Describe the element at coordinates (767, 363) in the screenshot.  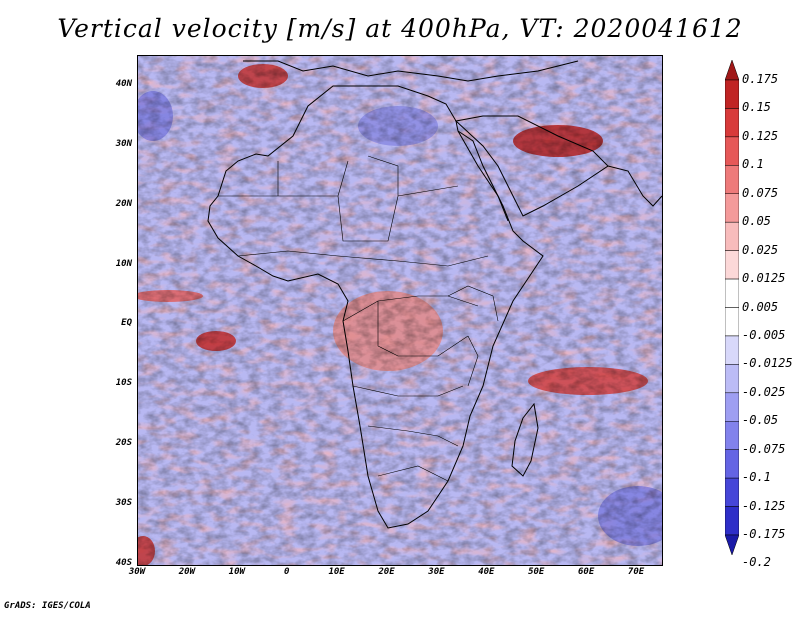
I see `colorbar-tick-label: -0.0125` at that location.